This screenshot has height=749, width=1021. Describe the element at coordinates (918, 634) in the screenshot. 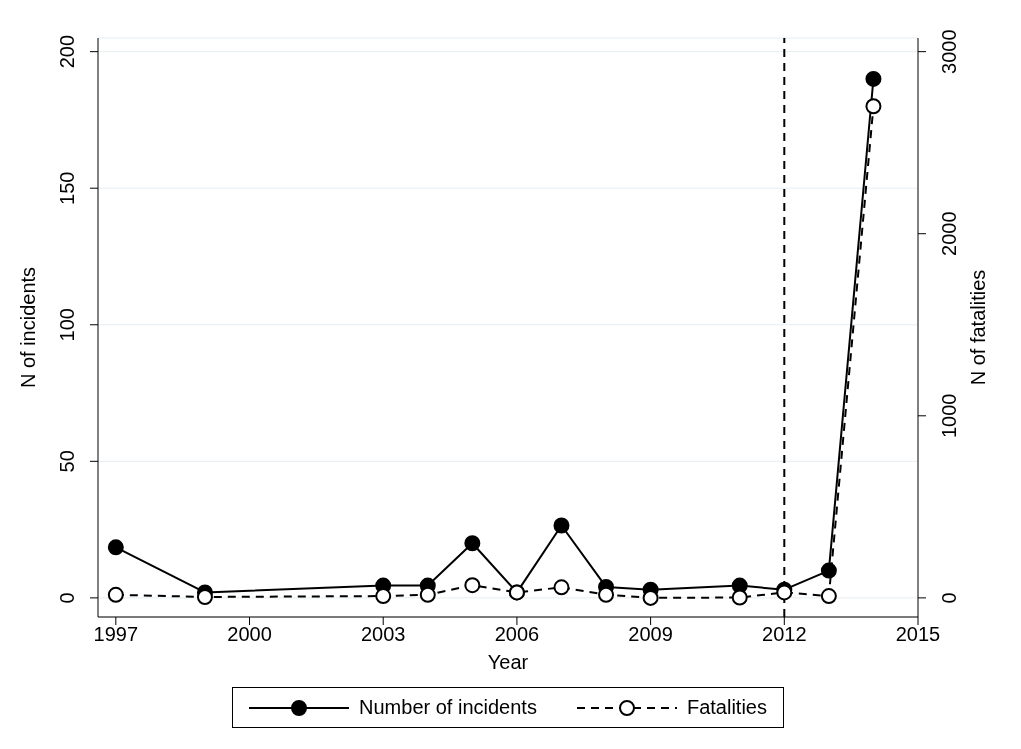

I see `x-tick-label: 2015` at that location.